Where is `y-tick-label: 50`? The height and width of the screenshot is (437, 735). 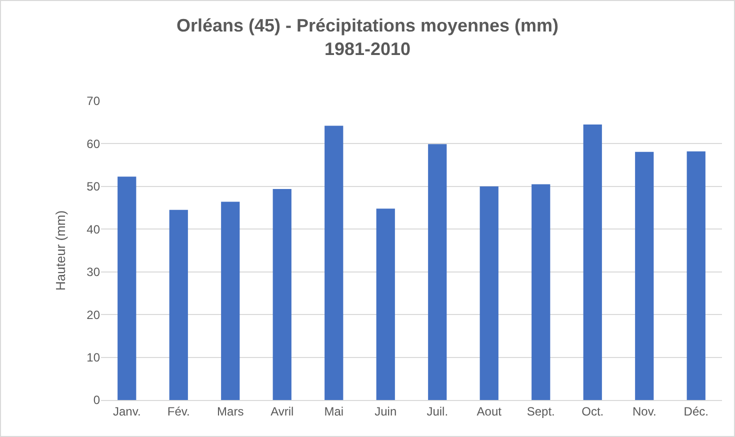
y-tick-label: 50 is located at coordinates (93, 187).